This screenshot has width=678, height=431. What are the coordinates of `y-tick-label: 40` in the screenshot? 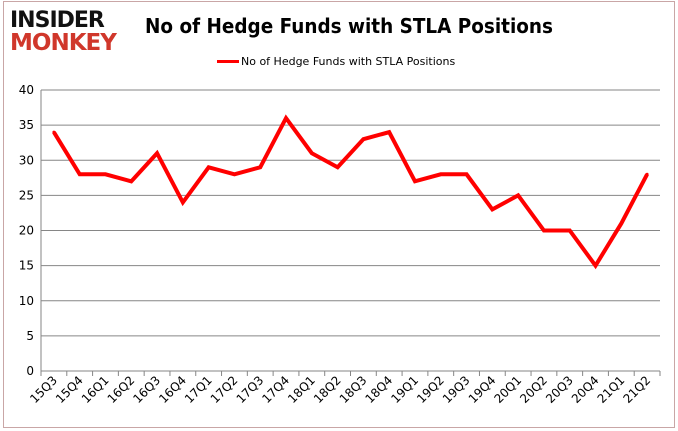 It's located at (26, 90).